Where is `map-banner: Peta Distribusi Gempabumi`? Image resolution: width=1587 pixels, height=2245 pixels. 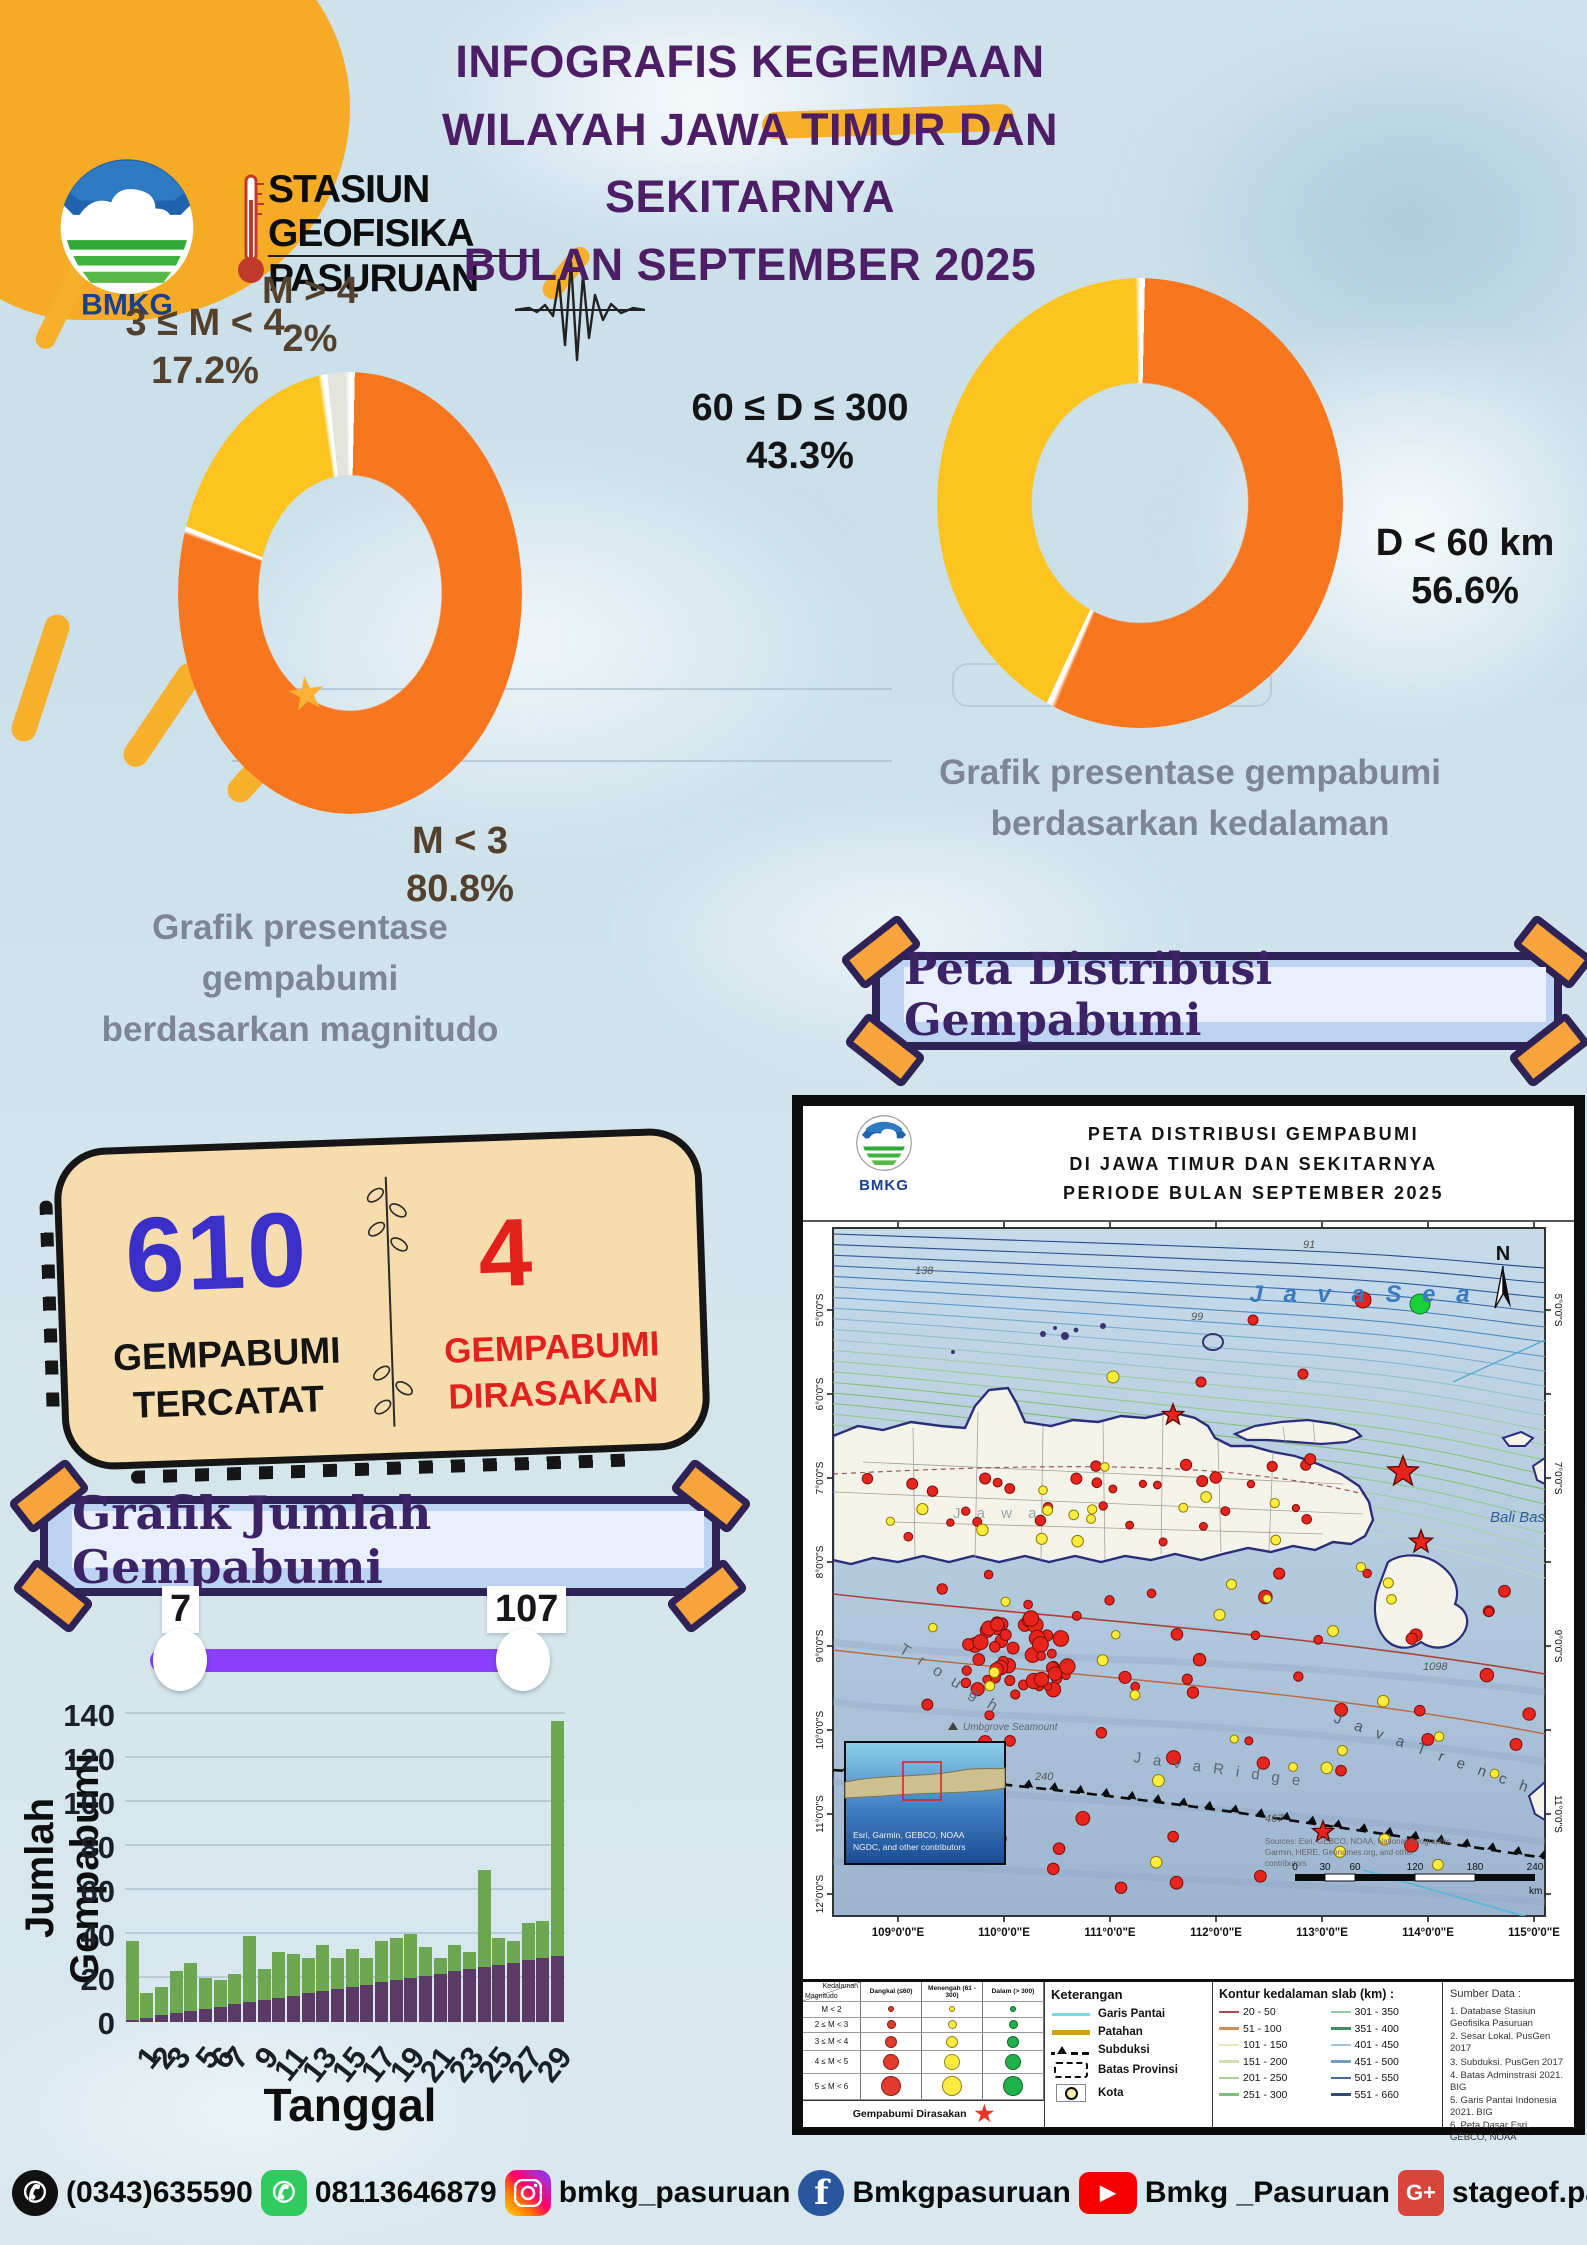
map-banner: Peta Distribusi Gempabumi is located at coordinates (1213, 1001).